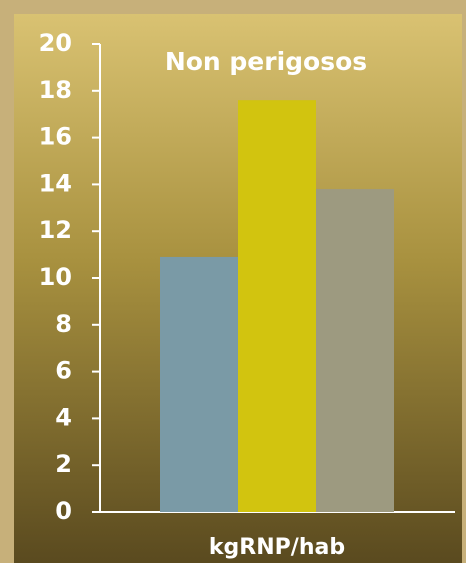 This screenshot has height=563, width=466. I want to click on x-axis-label: kgRNP/hab, so click(277, 547).